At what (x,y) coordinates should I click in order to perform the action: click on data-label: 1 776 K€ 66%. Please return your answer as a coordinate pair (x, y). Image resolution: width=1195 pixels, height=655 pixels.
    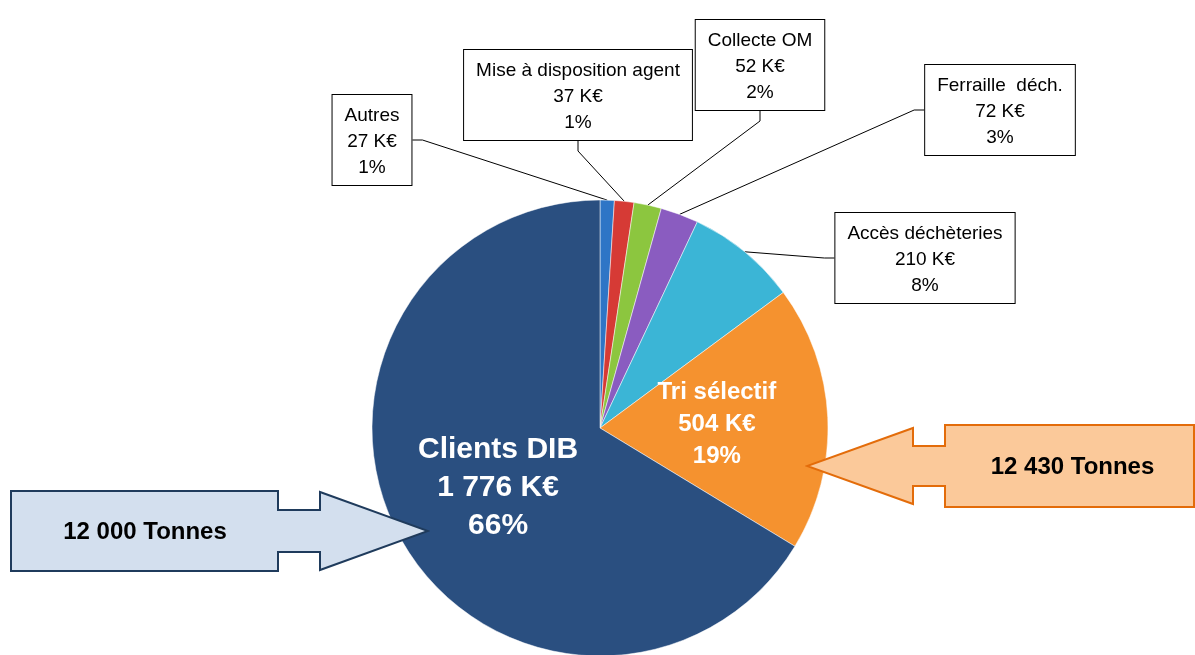
    Looking at the image, I should click on (498, 504).